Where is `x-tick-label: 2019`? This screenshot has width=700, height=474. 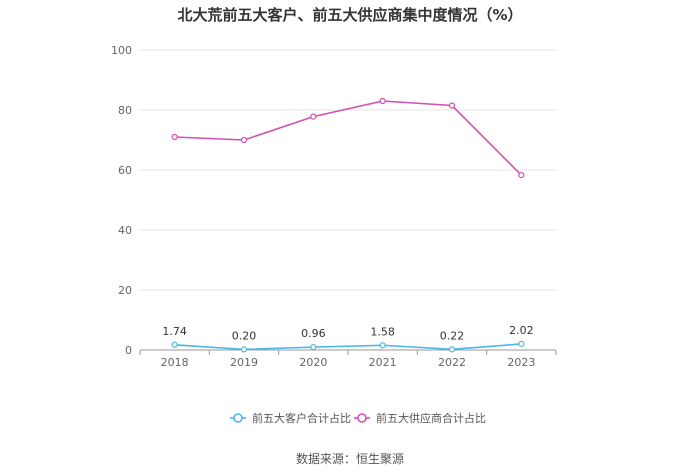 x-tick-label: 2019 is located at coordinates (244, 362).